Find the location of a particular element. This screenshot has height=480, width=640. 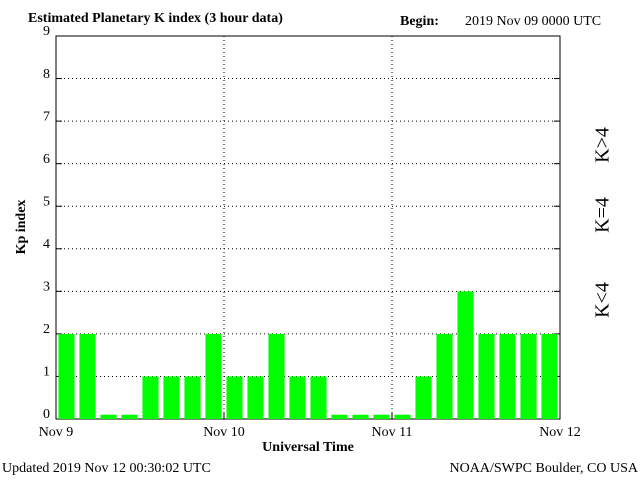

begin-label: Begin: is located at coordinates (419, 21).